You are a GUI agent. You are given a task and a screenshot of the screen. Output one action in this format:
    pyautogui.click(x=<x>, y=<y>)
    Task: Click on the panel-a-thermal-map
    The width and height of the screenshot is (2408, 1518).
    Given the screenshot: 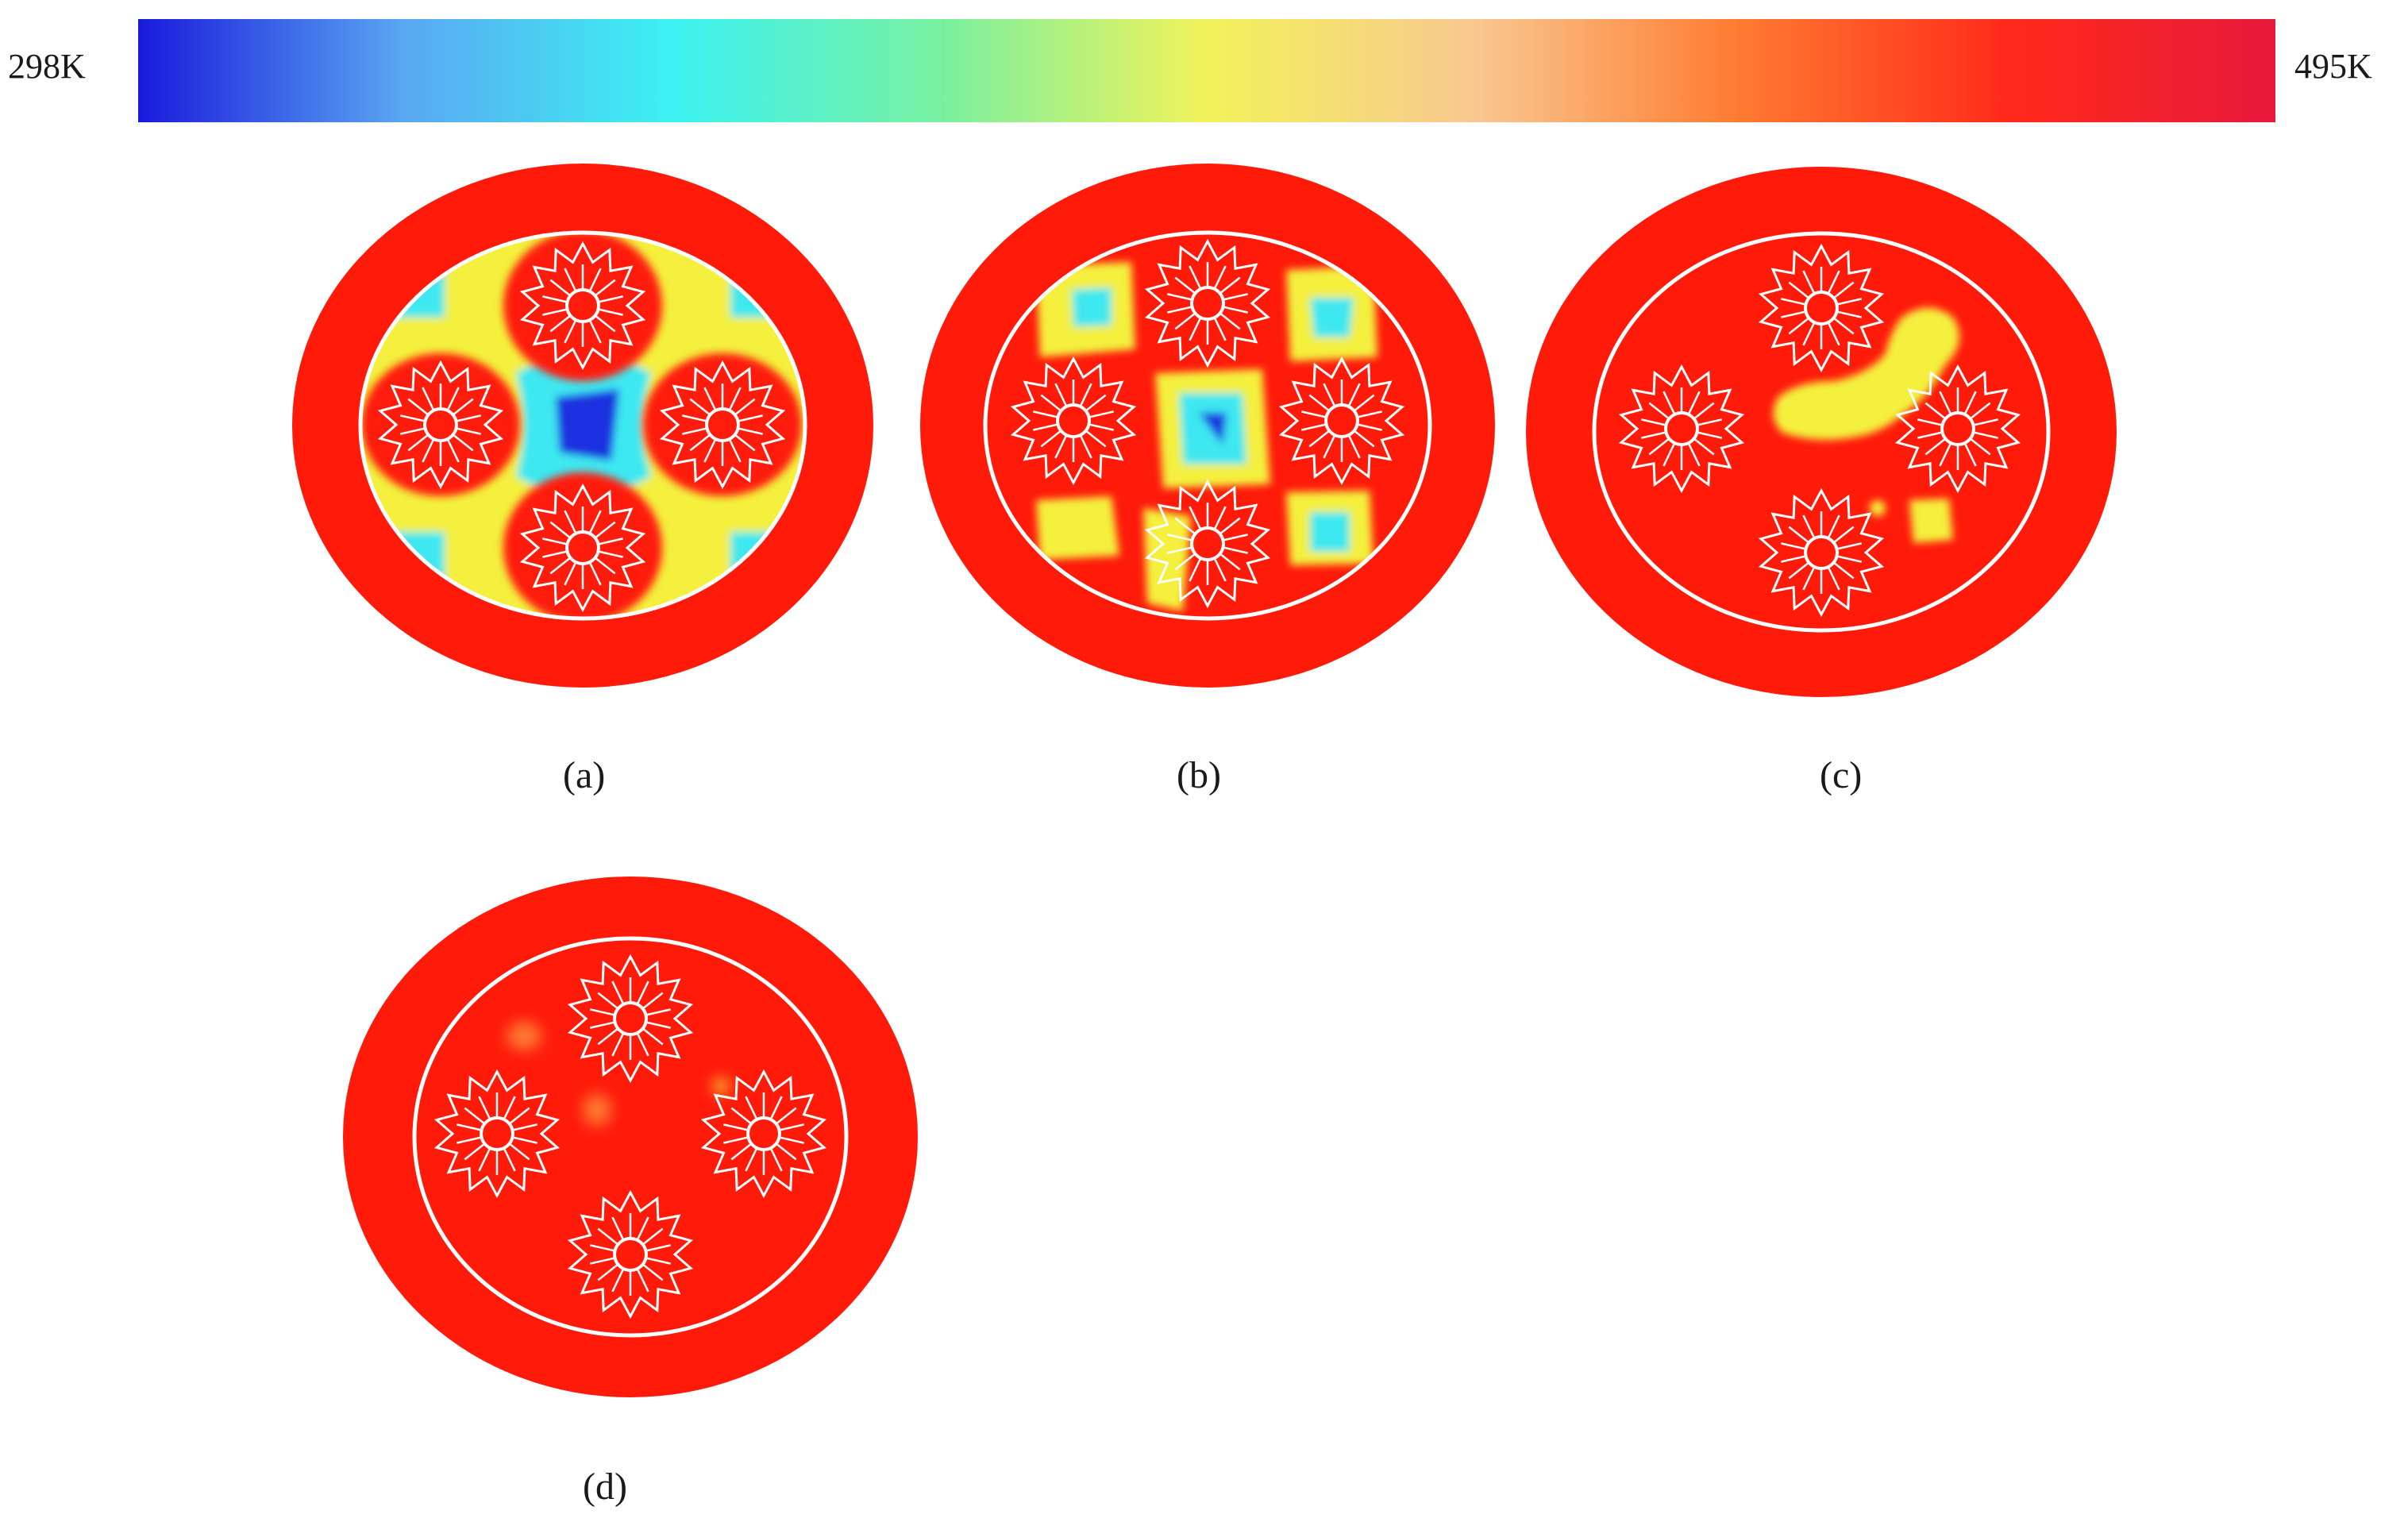 What is the action you would take?
    pyautogui.click(x=583, y=426)
    